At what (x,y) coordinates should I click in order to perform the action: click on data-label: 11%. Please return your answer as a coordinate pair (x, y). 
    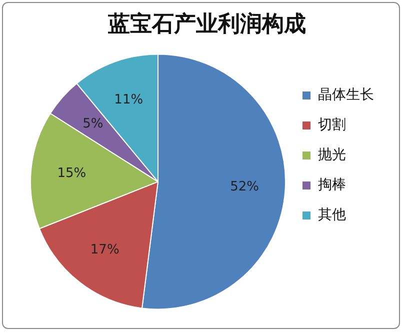
    Looking at the image, I should click on (129, 100).